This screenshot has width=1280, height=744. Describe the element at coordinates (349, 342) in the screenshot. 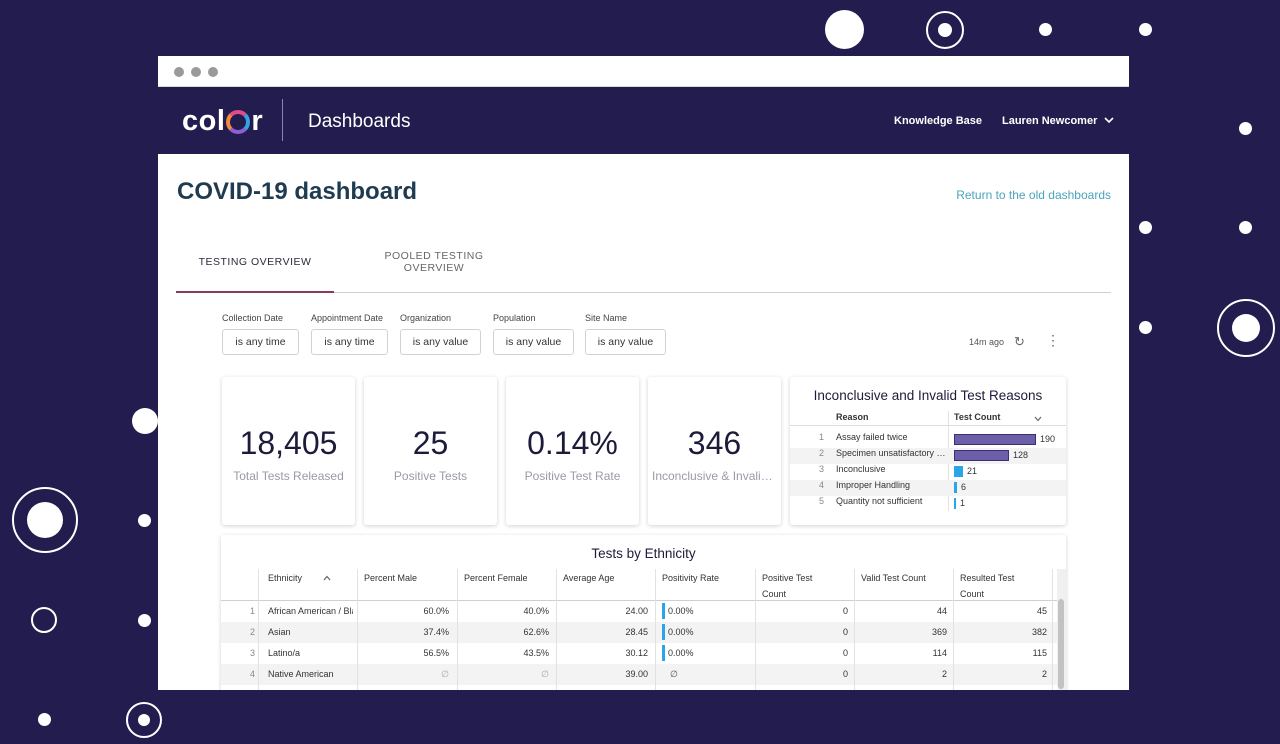

I see `filter-appointment-date: is any time` at that location.